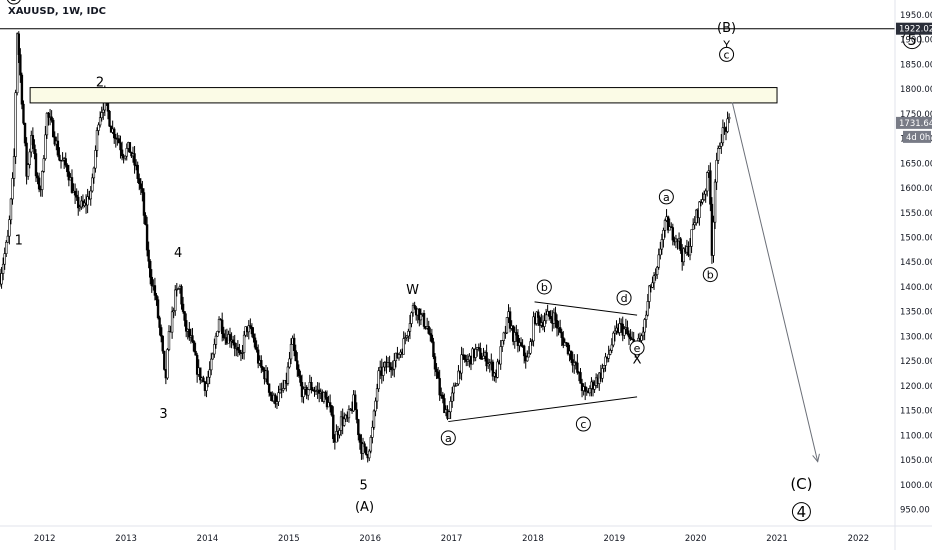  What do you see at coordinates (637, 348) in the screenshot?
I see `wave-label-12: e` at bounding box center [637, 348].